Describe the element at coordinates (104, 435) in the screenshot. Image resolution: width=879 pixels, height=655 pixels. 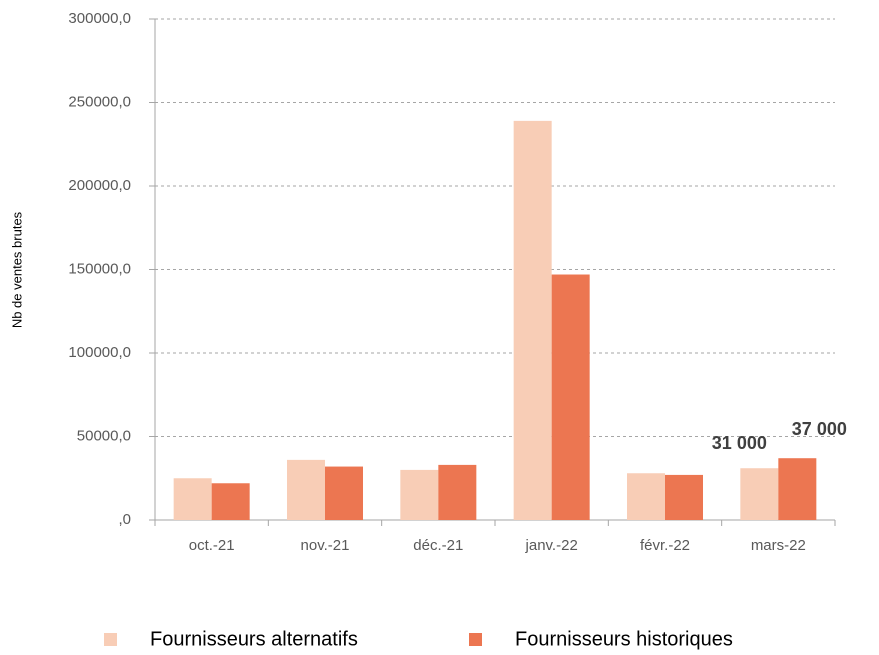
I see `y-tick-label: 50000,0` at that location.